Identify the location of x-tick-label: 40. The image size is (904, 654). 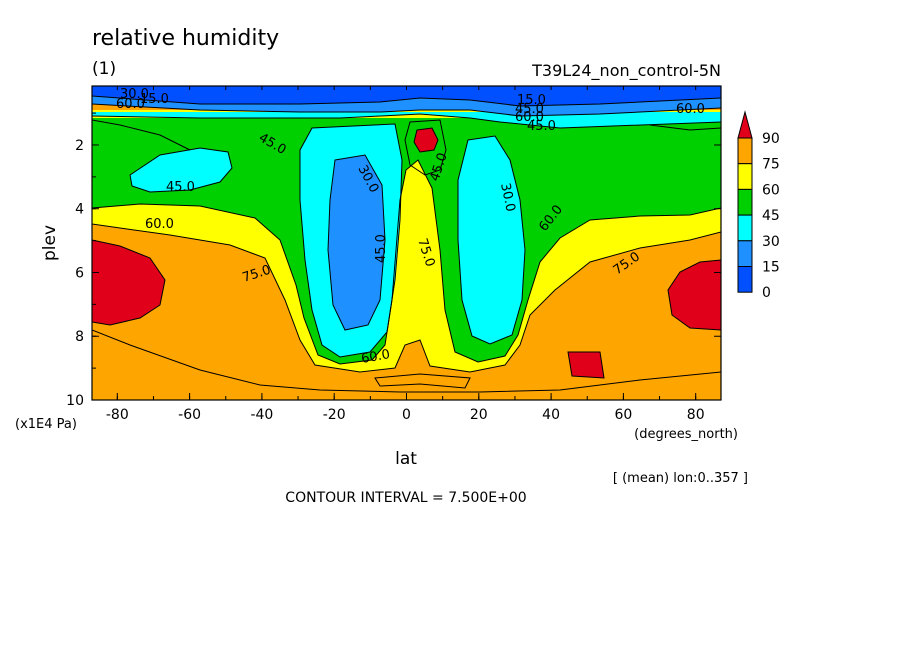
(551, 415).